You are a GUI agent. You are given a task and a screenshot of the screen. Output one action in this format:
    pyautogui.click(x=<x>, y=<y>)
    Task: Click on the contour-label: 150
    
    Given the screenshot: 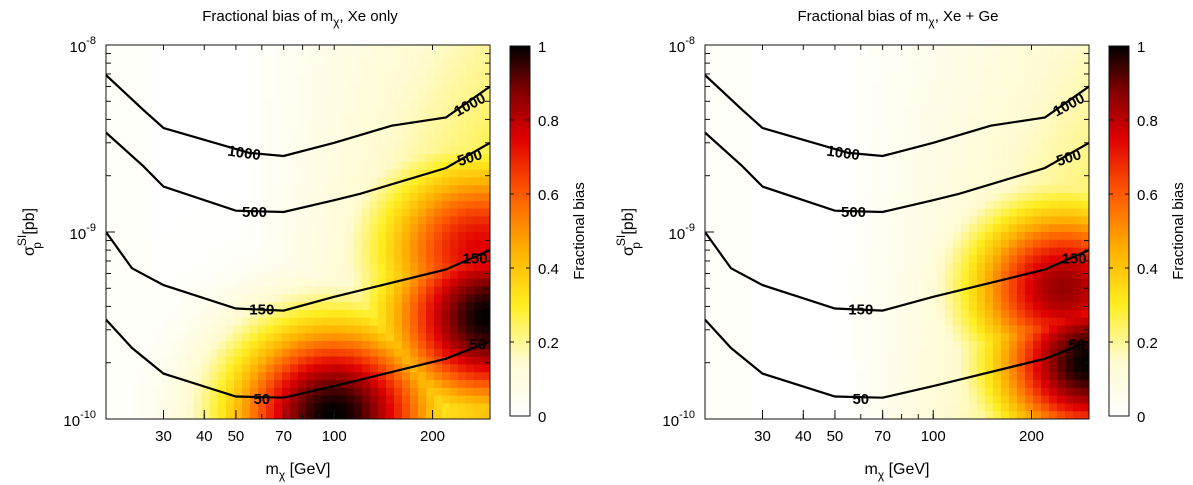 What is the action you would take?
    pyautogui.click(x=1074, y=259)
    